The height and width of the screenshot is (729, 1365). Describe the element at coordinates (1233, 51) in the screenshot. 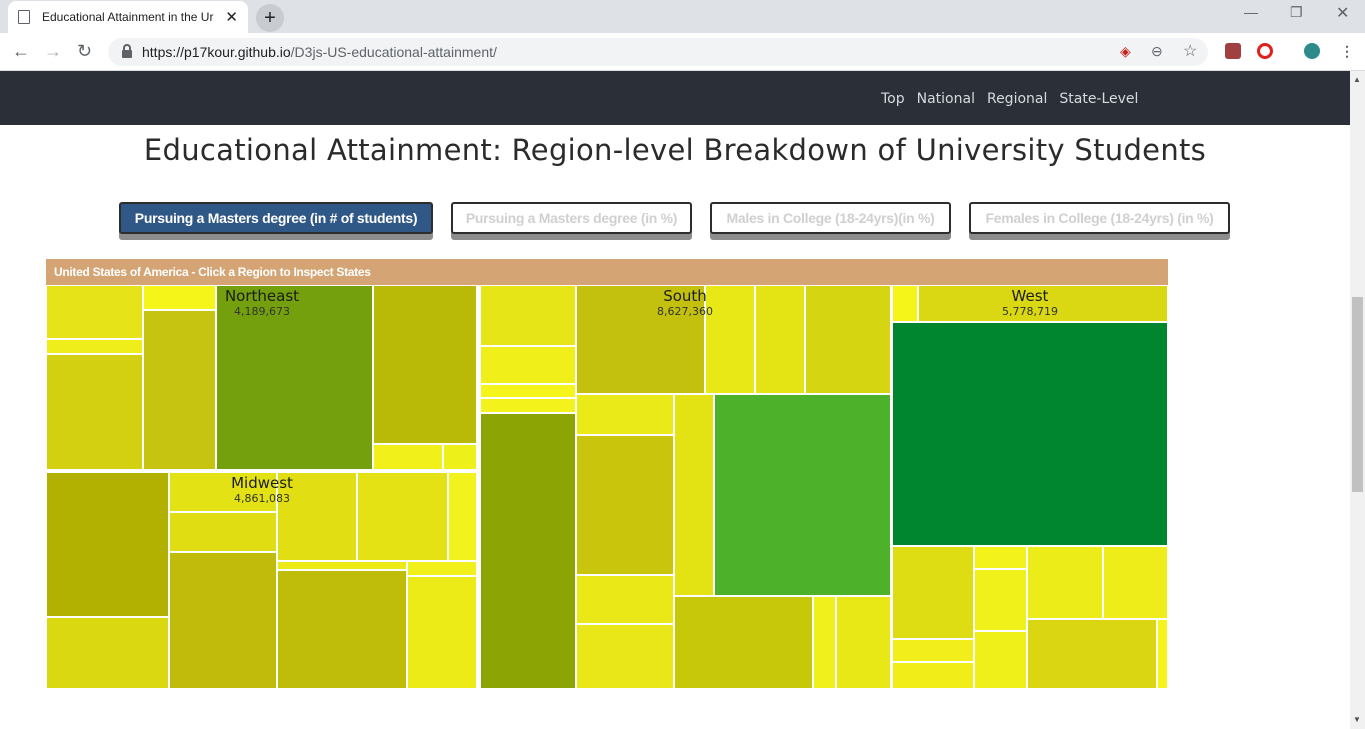

I see `pdf-extension-icon` at that location.